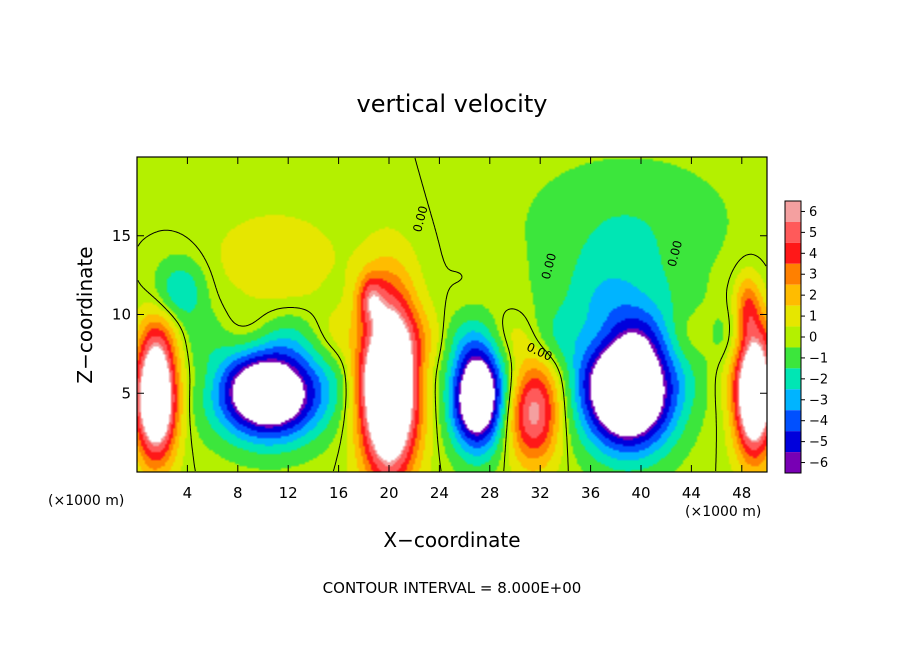 Image resolution: width=904 pixels, height=654 pixels. What do you see at coordinates (121, 236) in the screenshot?
I see `y-tick-label: 15` at bounding box center [121, 236].